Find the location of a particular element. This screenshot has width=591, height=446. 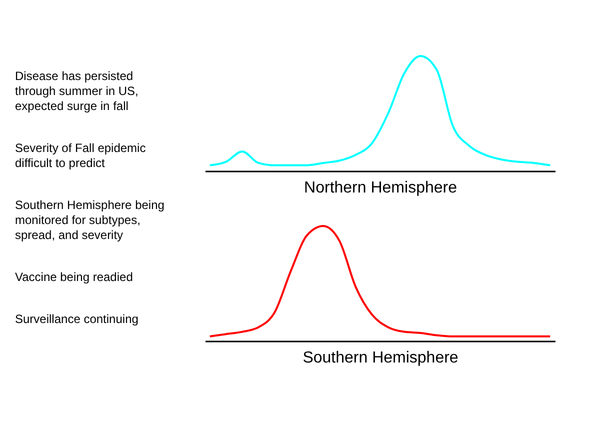

text: Severity of Fall epidemic difficult to predict is located at coordinates (80, 155).